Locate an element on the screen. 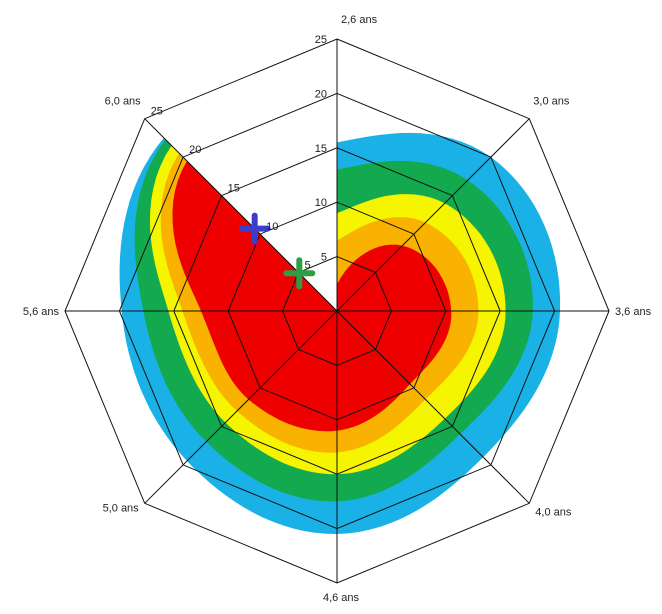 The image size is (662, 614). tick-label-axis0-25: 25 is located at coordinates (321, 40).